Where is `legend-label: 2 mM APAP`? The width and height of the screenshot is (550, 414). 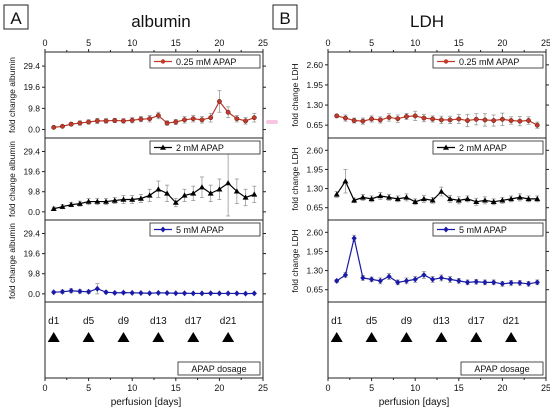
legend-label: 2 mM APAP is located at coordinates (483, 148).